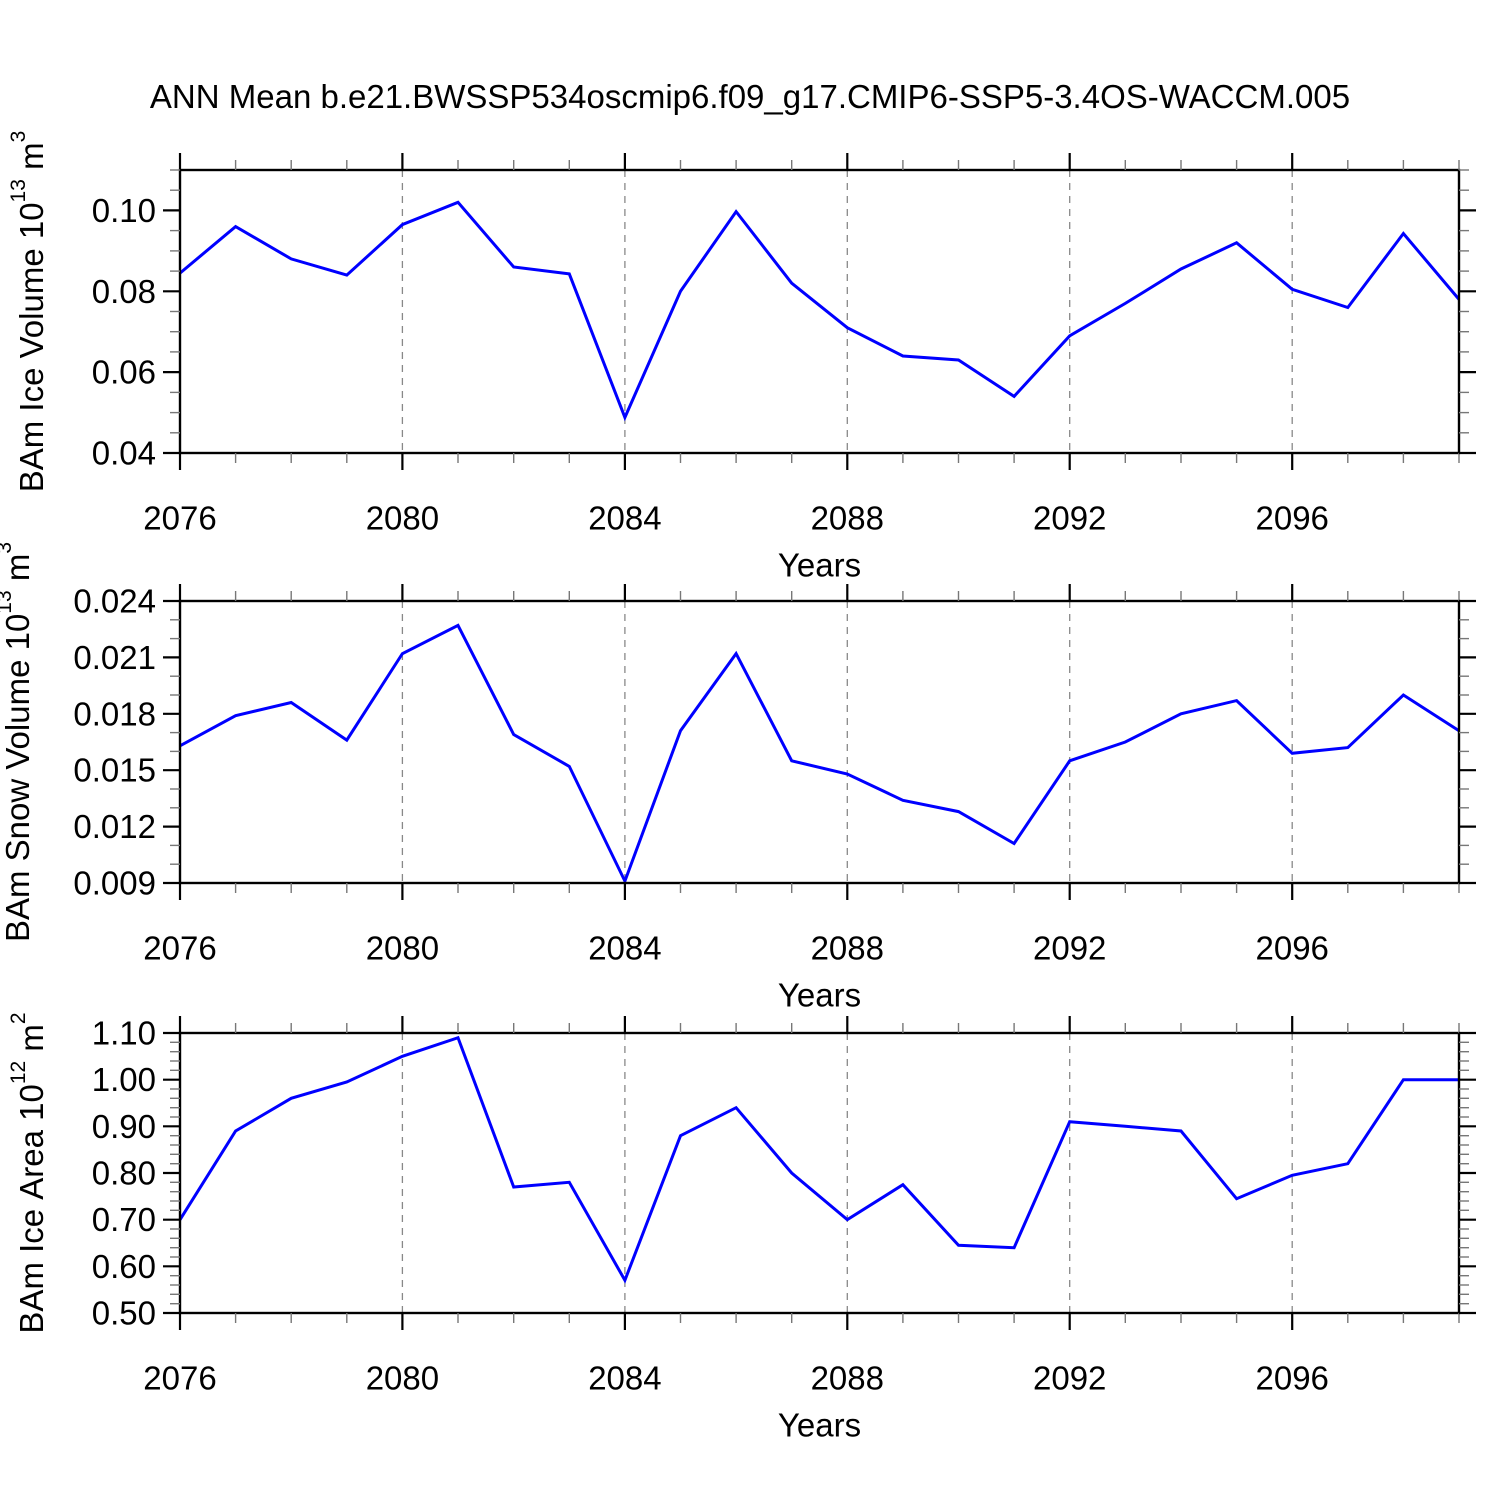  What do you see at coordinates (114, 826) in the screenshot?
I see `y-tick-label: 0.012` at bounding box center [114, 826].